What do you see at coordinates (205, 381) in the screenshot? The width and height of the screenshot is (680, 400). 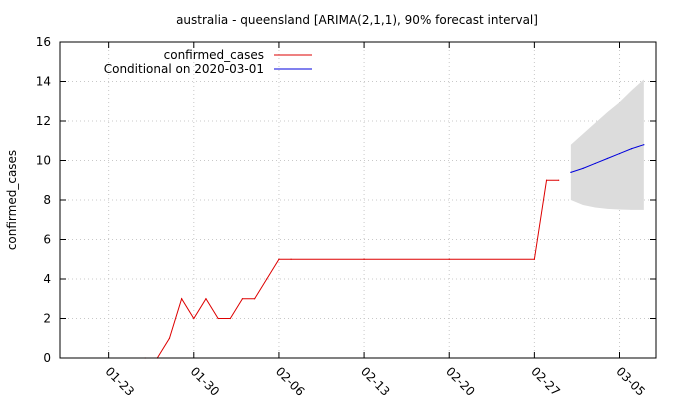 I see `x-tick-label: 01-30` at bounding box center [205, 381].